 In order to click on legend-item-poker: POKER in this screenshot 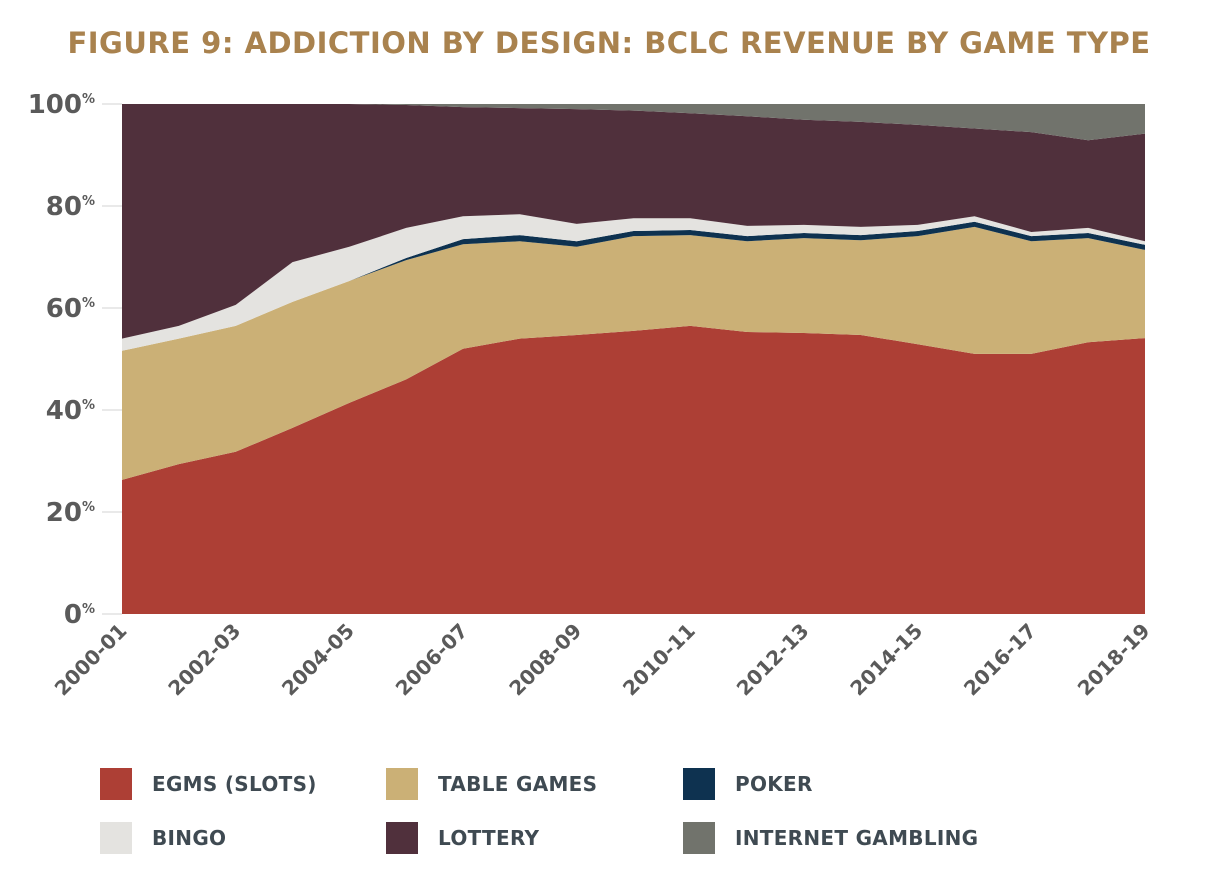, I will do `click(863, 784)`.